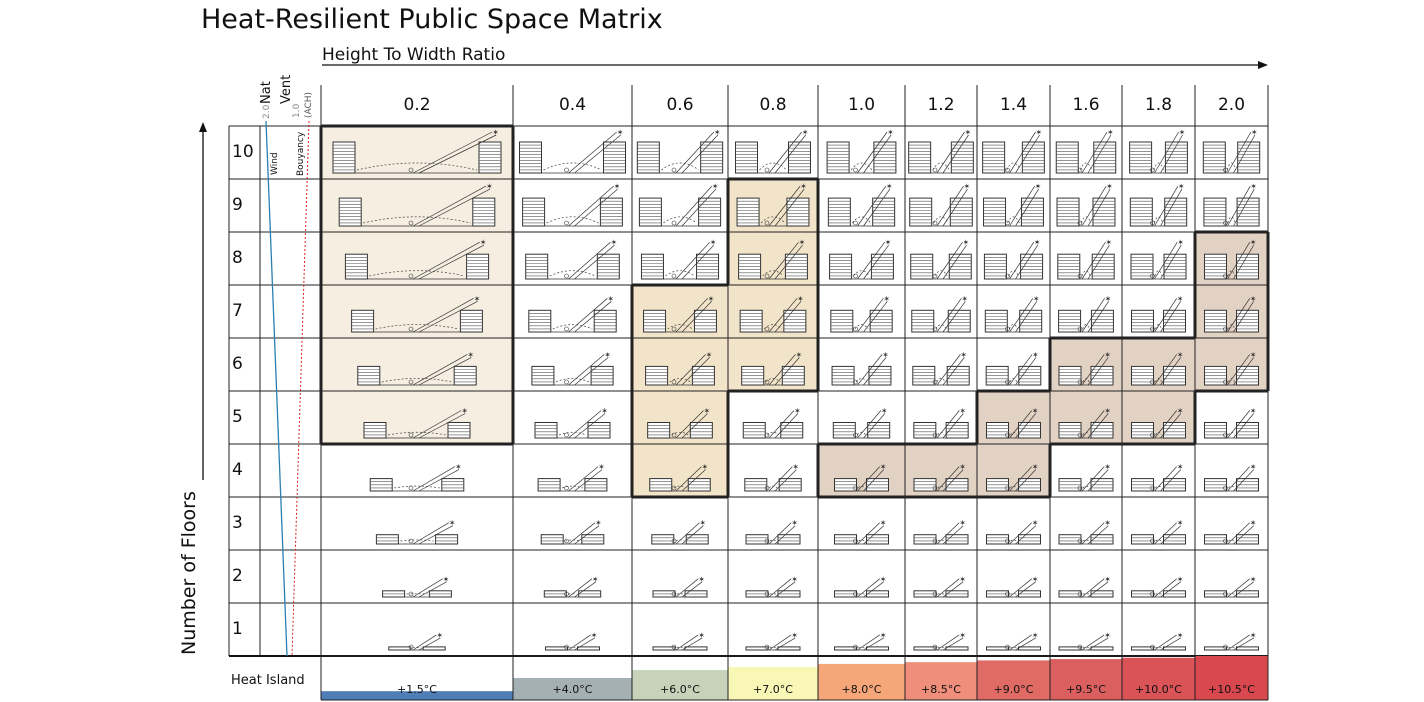 Image resolution: width=1424 pixels, height=702 pixels. What do you see at coordinates (1086, 105) in the screenshot?
I see `column-label: 1.6` at bounding box center [1086, 105].